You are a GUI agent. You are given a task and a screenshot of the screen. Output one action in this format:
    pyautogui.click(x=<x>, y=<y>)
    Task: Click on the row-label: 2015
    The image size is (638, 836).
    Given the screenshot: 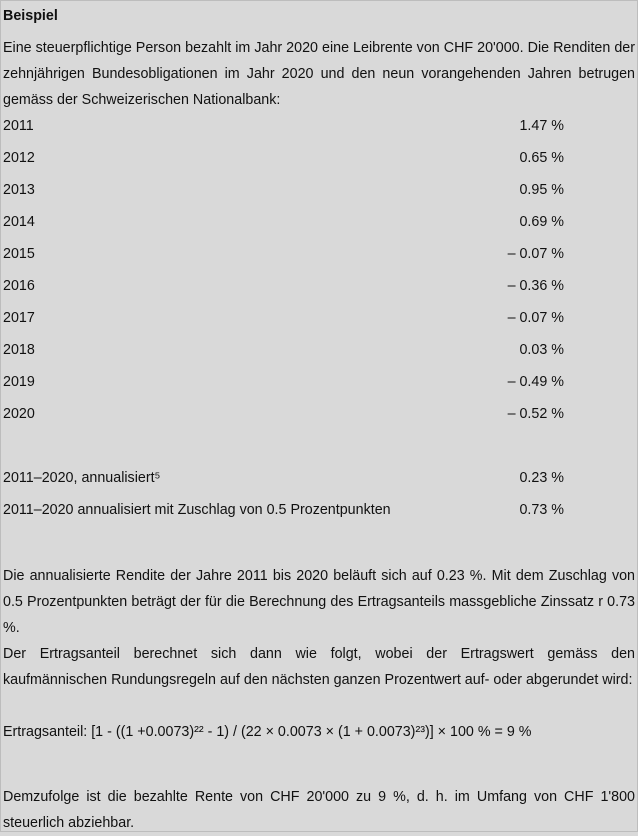 What is the action you would take?
    pyautogui.click(x=19, y=254)
    